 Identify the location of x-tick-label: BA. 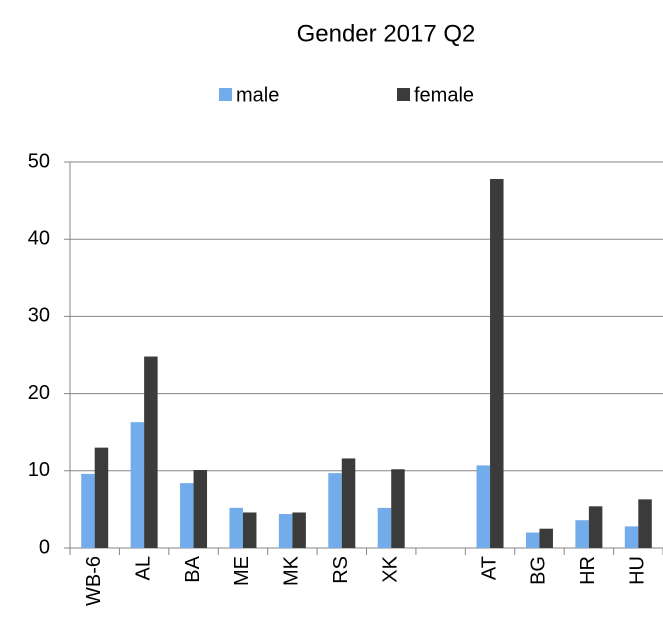
(193, 568).